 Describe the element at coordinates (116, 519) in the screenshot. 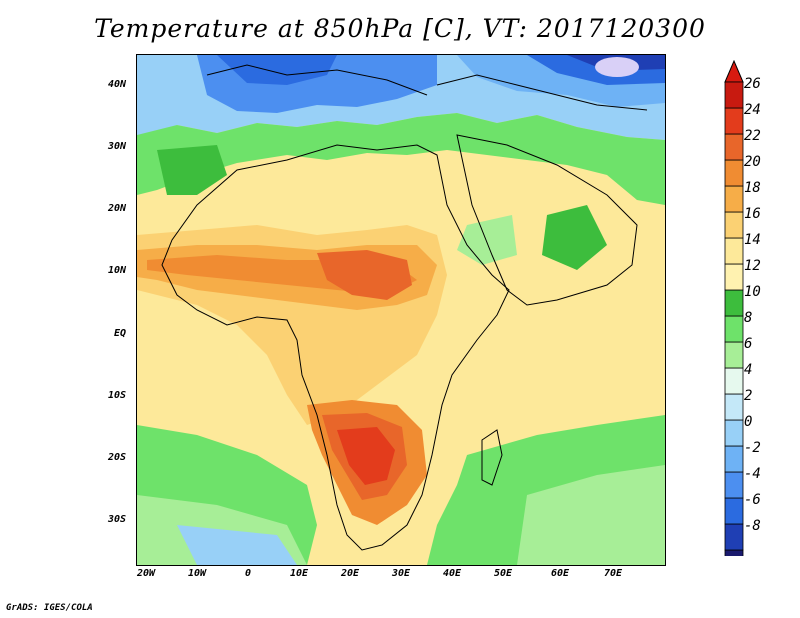

I see `lat-label-30s: 30S` at that location.